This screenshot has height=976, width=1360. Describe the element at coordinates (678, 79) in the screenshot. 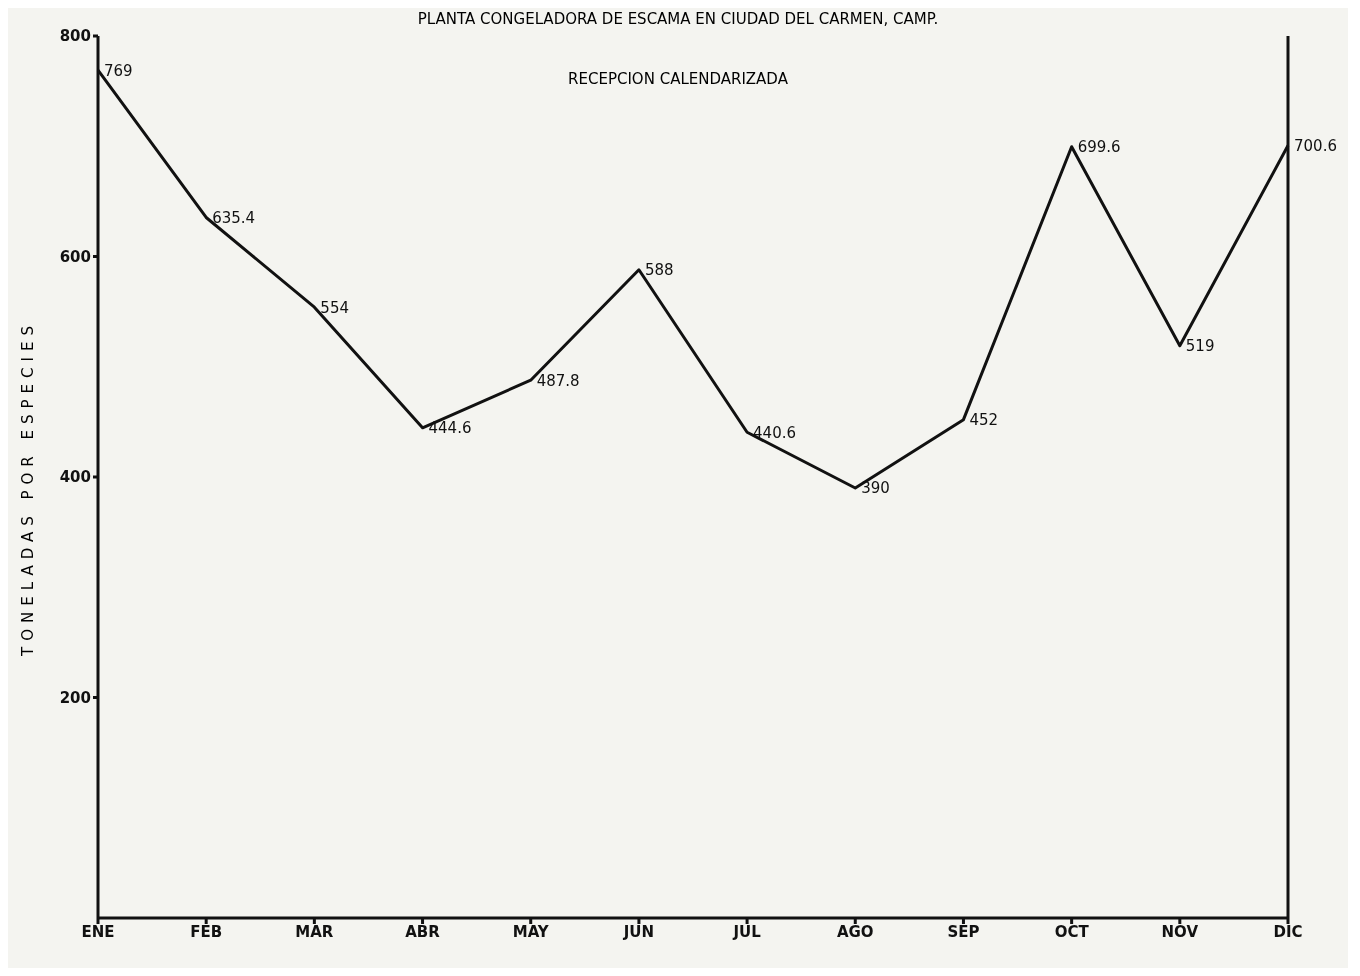

I see `text: RECEPCION CALENDARIZADA` at that location.